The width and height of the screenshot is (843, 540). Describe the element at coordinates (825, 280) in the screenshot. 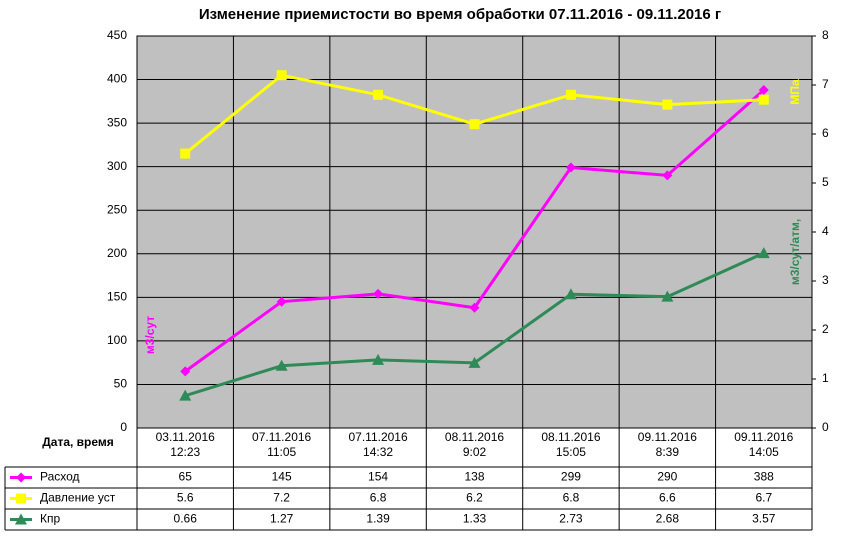

I see `y2-tick-label: 3` at that location.